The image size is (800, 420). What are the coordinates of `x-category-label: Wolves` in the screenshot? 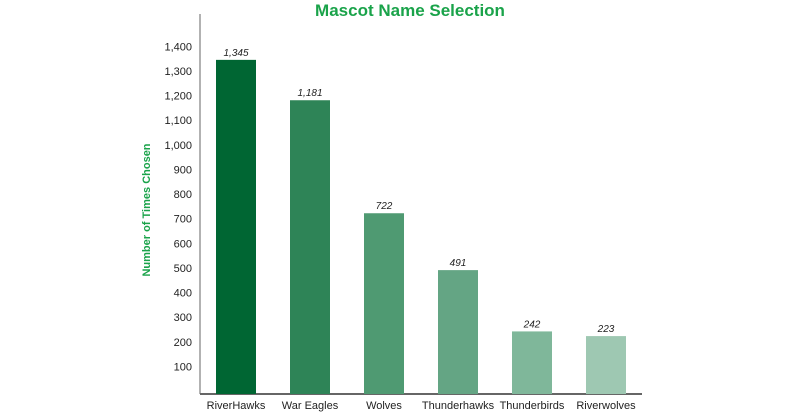 It's located at (384, 406).